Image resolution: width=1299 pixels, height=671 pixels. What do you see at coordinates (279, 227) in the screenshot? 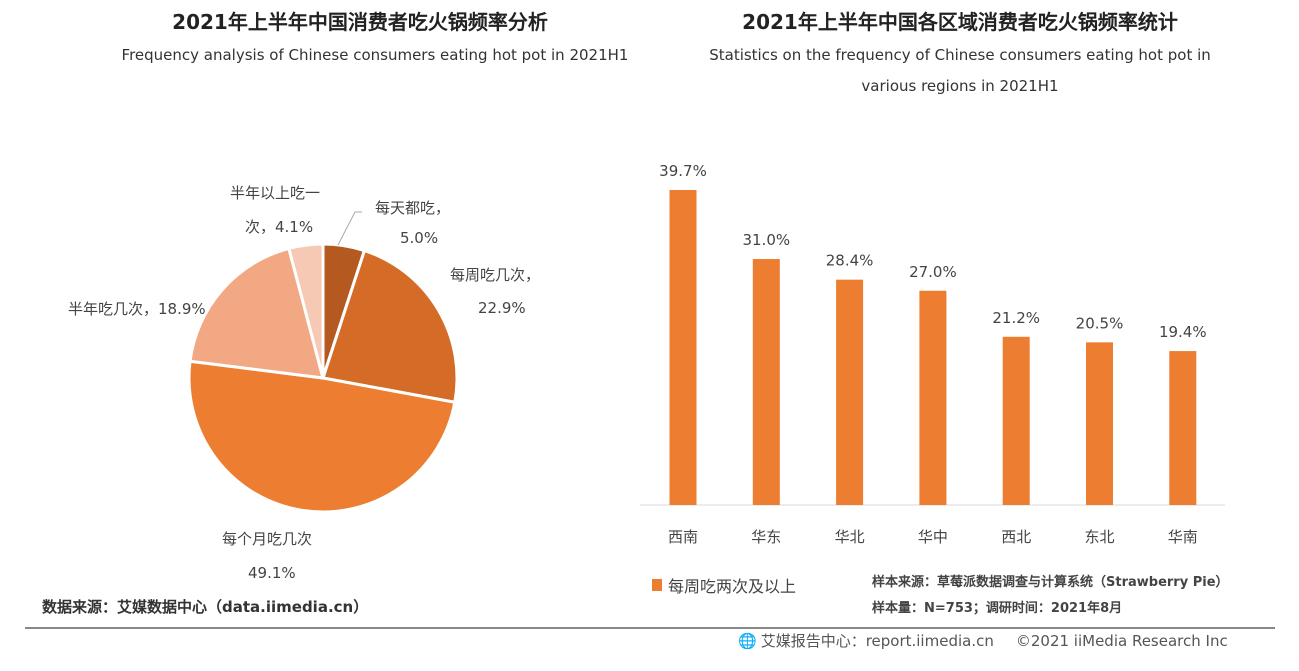
I see `pie-label: 次，4.1%` at bounding box center [279, 227].